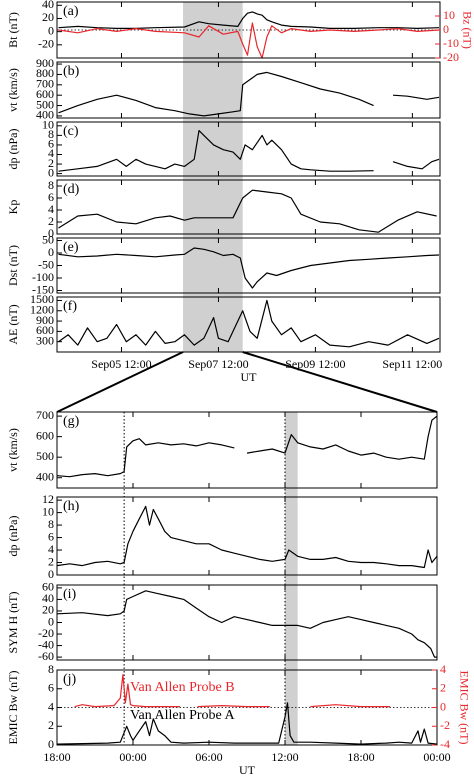 The height and width of the screenshot is (777, 474). I want to click on series-label: Van Allen Probe A, so click(182, 715).